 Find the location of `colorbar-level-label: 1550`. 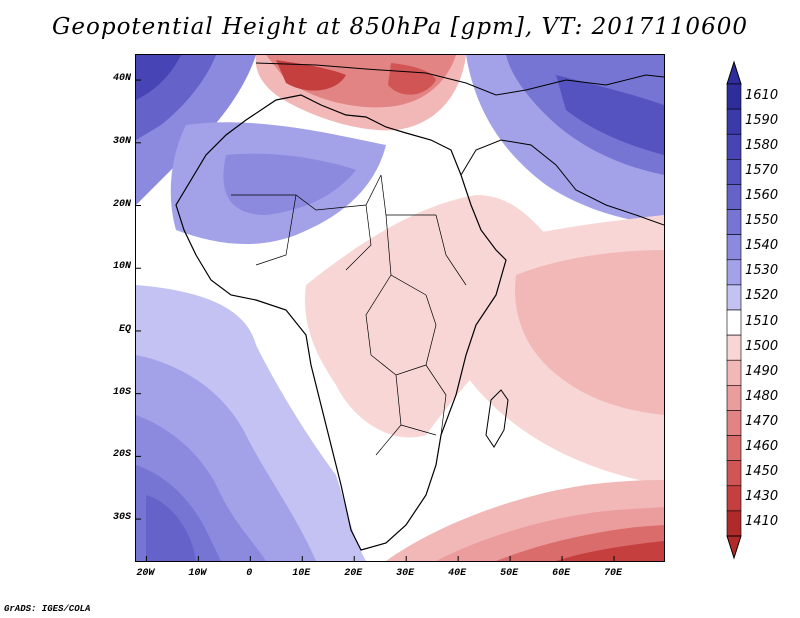

colorbar-level-label: 1550 is located at coordinates (762, 221).